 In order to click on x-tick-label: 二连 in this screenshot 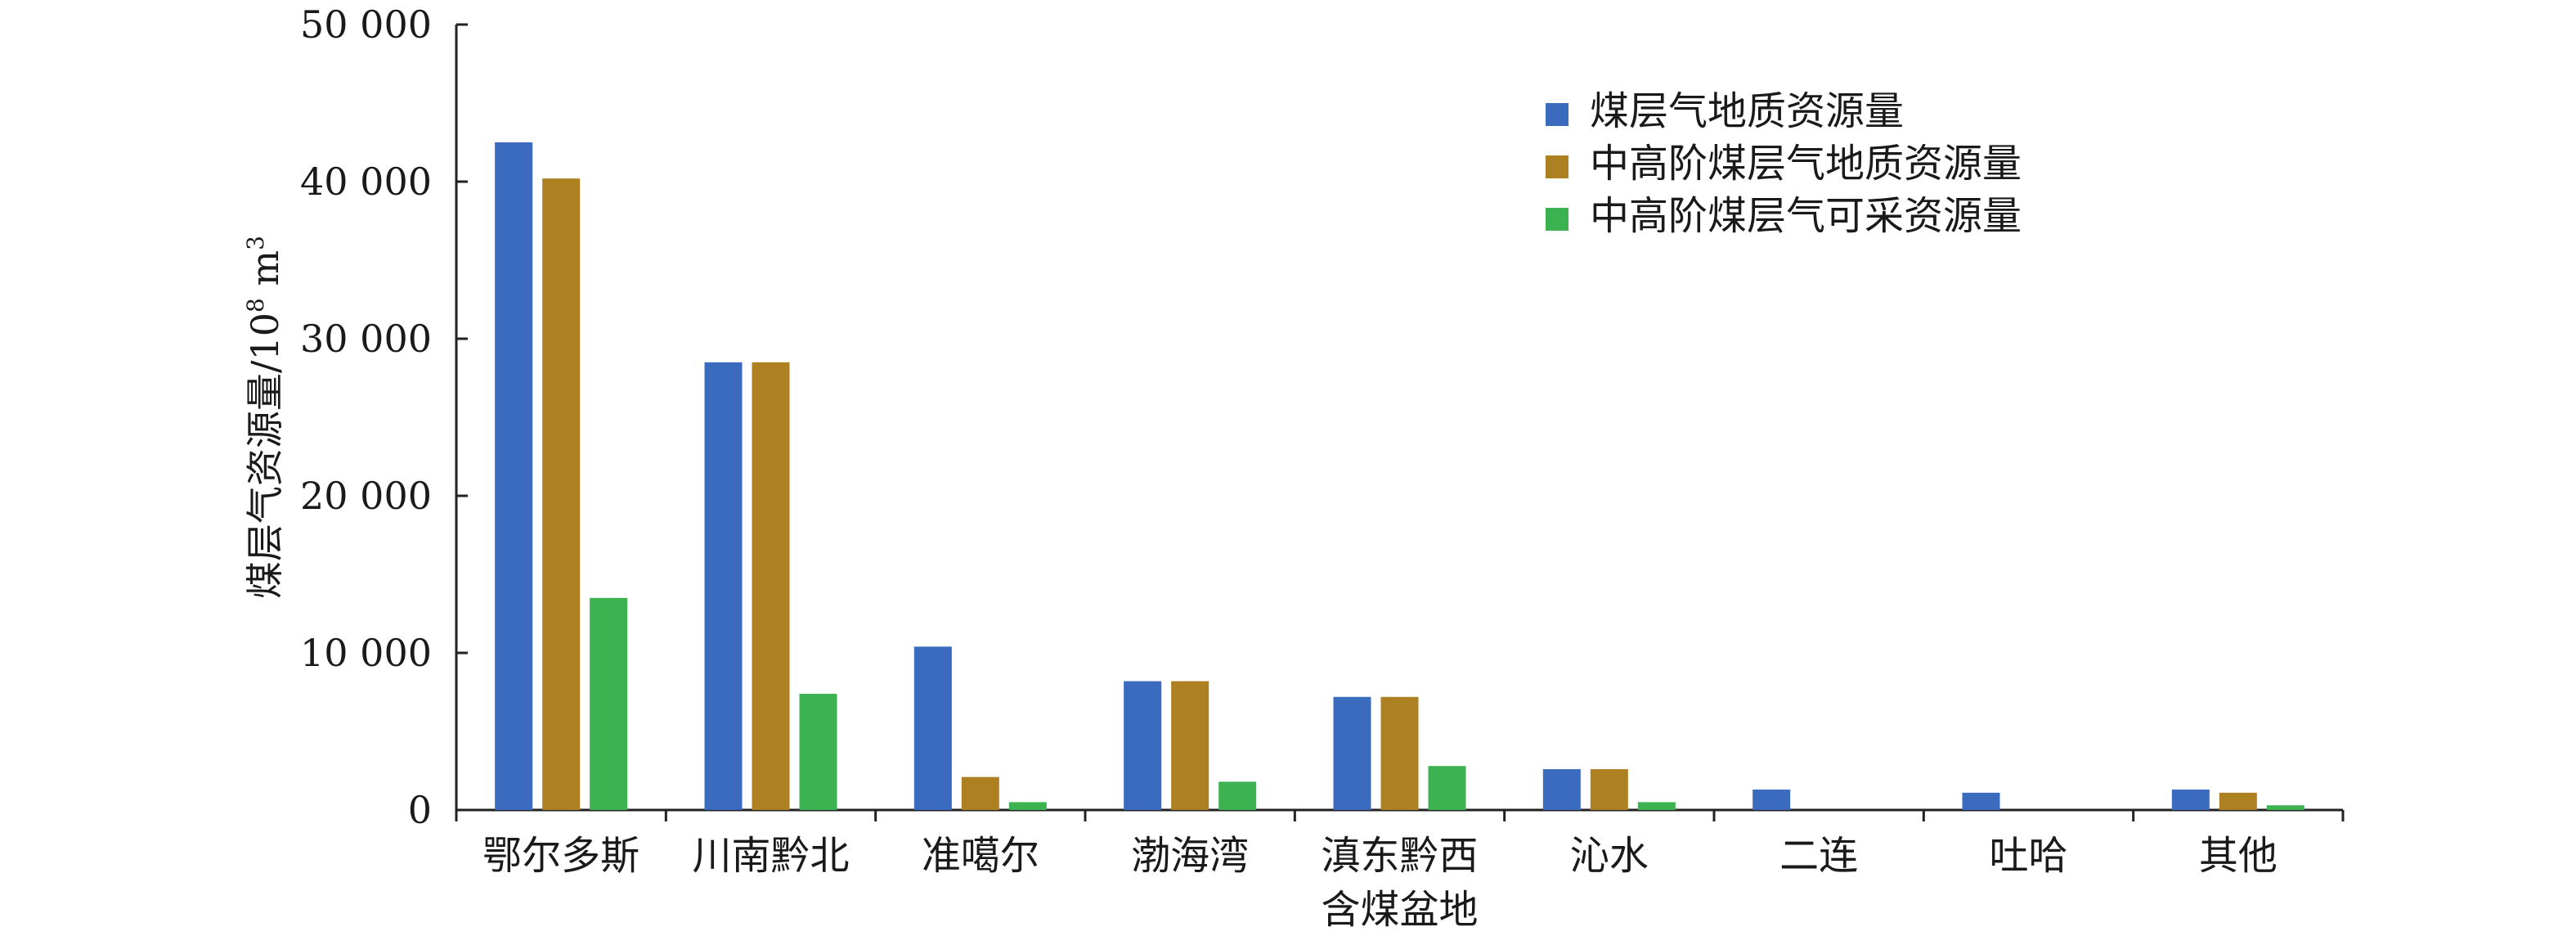, I will do `click(1819, 856)`.